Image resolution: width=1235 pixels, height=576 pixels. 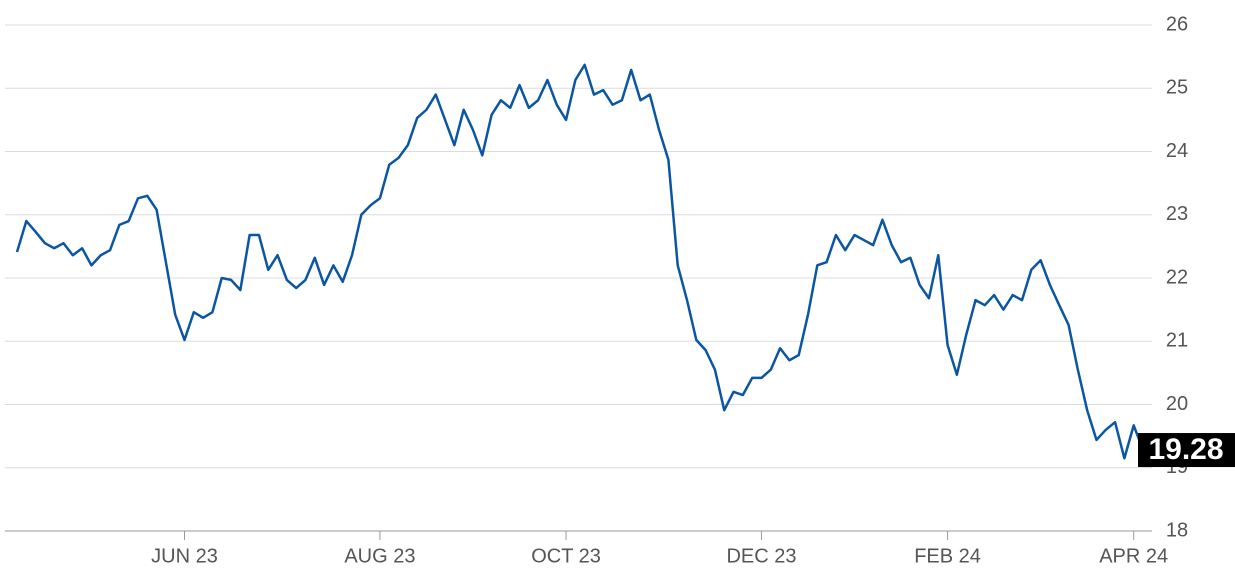 What do you see at coordinates (1177, 24) in the screenshot?
I see `y-tick-label: 26` at bounding box center [1177, 24].